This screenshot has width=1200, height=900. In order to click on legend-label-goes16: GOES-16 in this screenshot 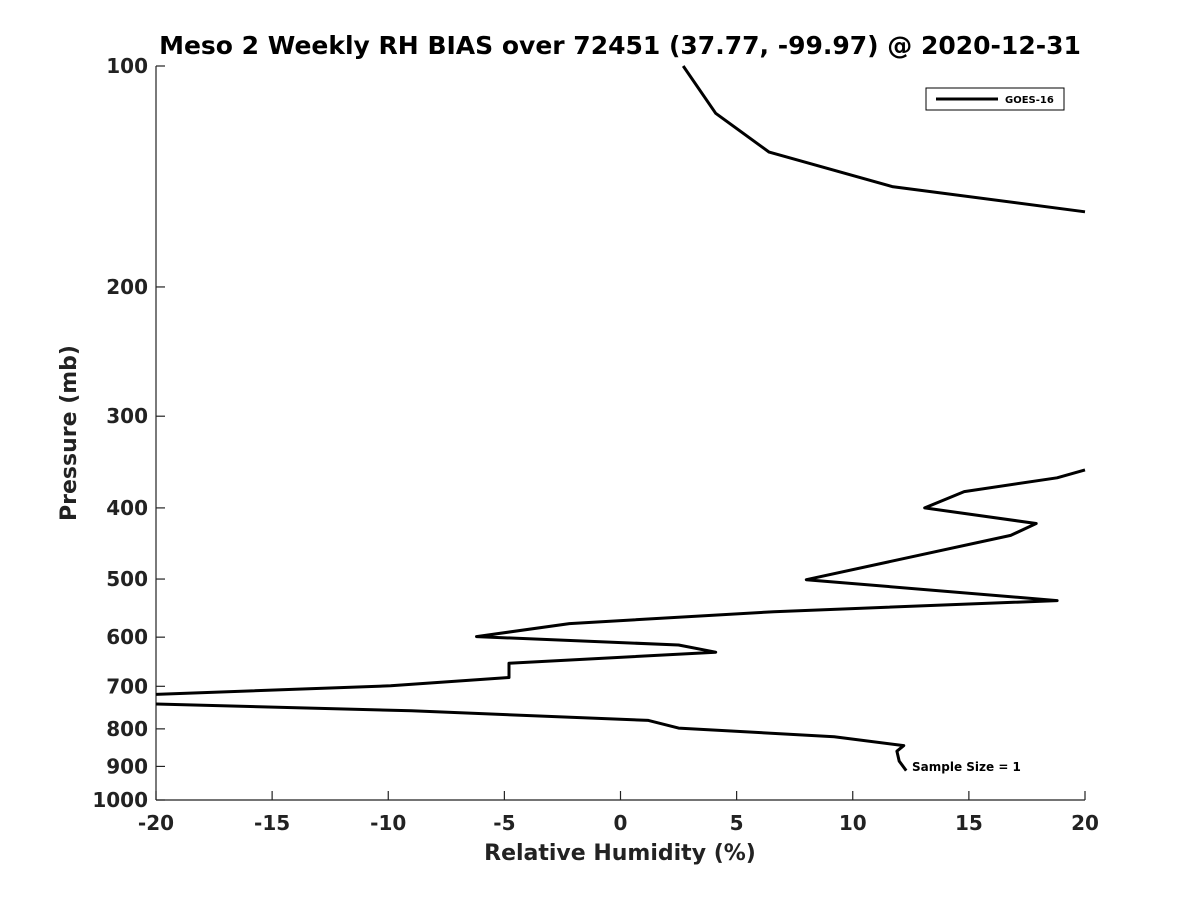, I will do `click(1029, 100)`.